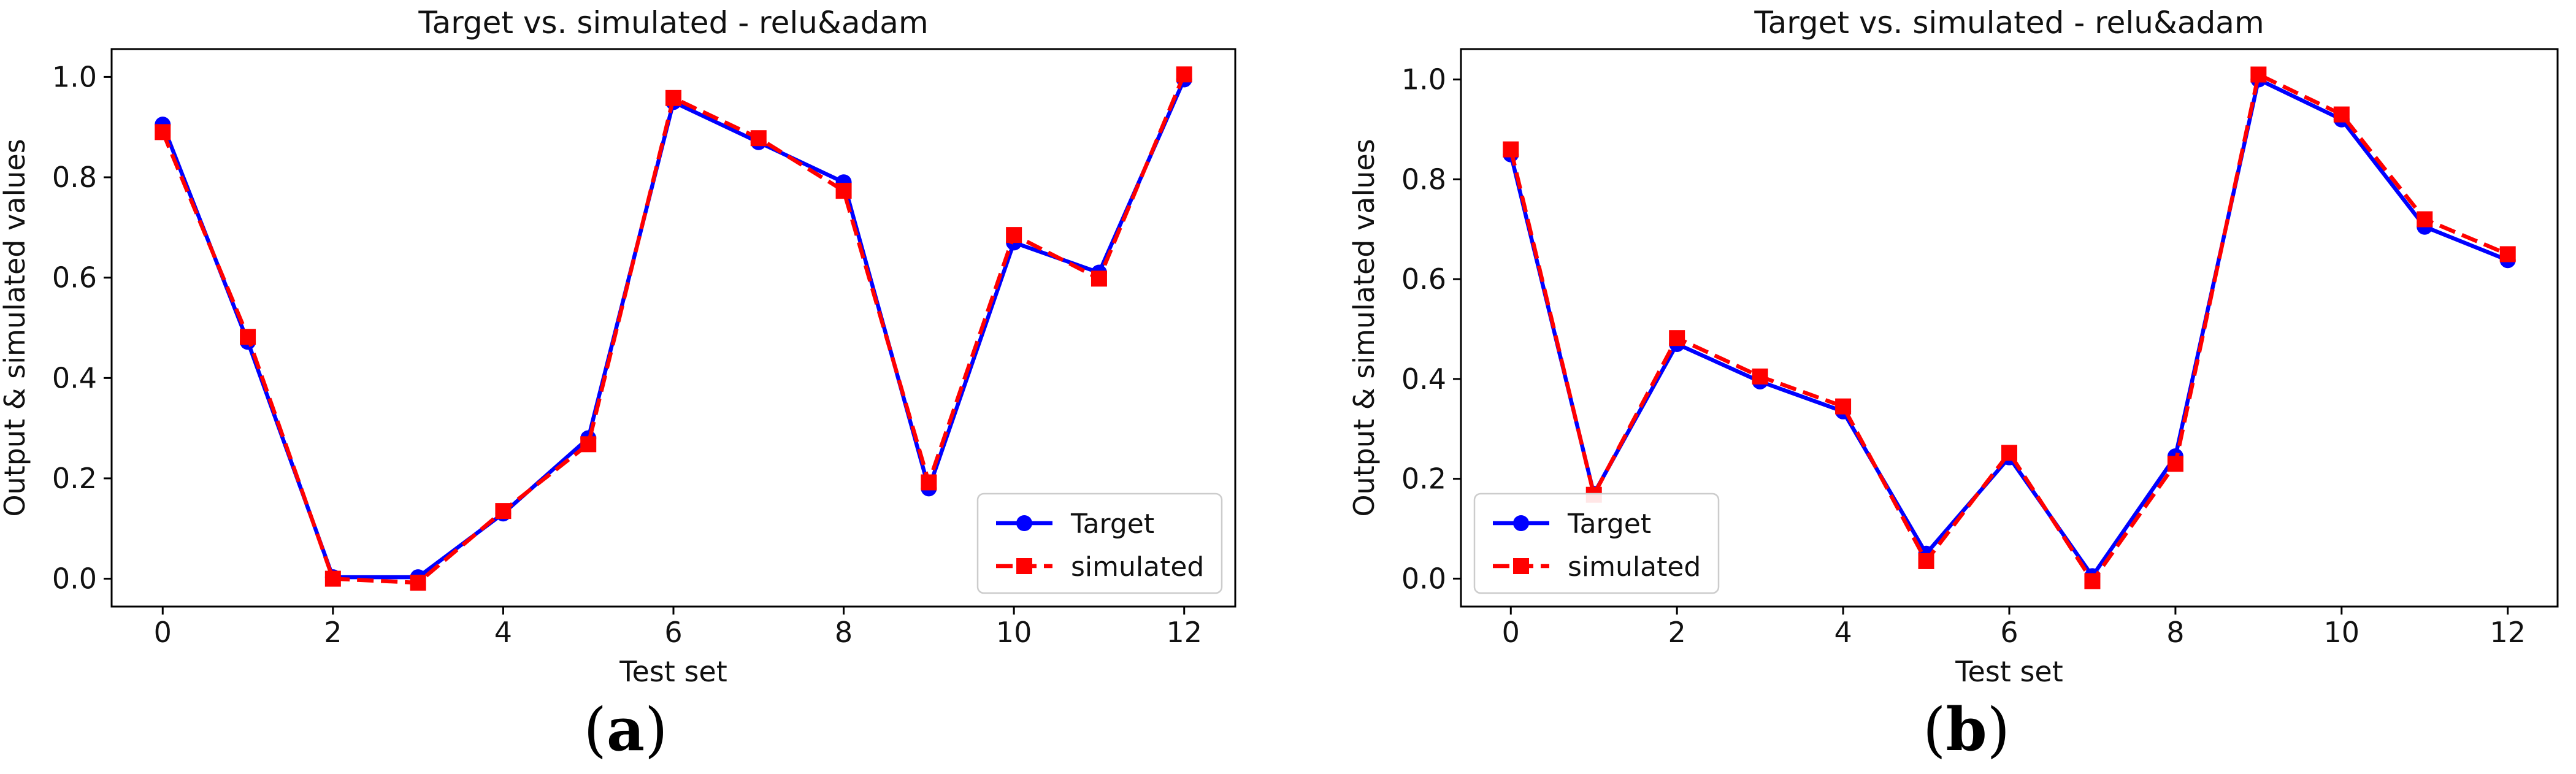 This screenshot has height=774, width=2576. I want to click on caption-a-letter: a, so click(625, 729).